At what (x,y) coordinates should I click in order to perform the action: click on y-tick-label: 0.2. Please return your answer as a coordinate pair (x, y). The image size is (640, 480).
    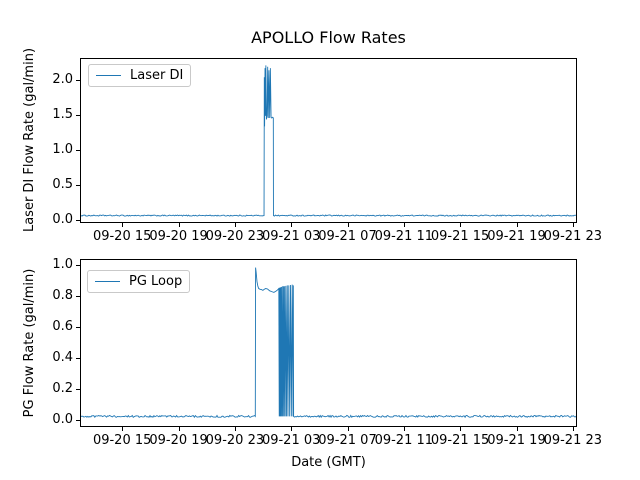
    Looking at the image, I should click on (62, 388).